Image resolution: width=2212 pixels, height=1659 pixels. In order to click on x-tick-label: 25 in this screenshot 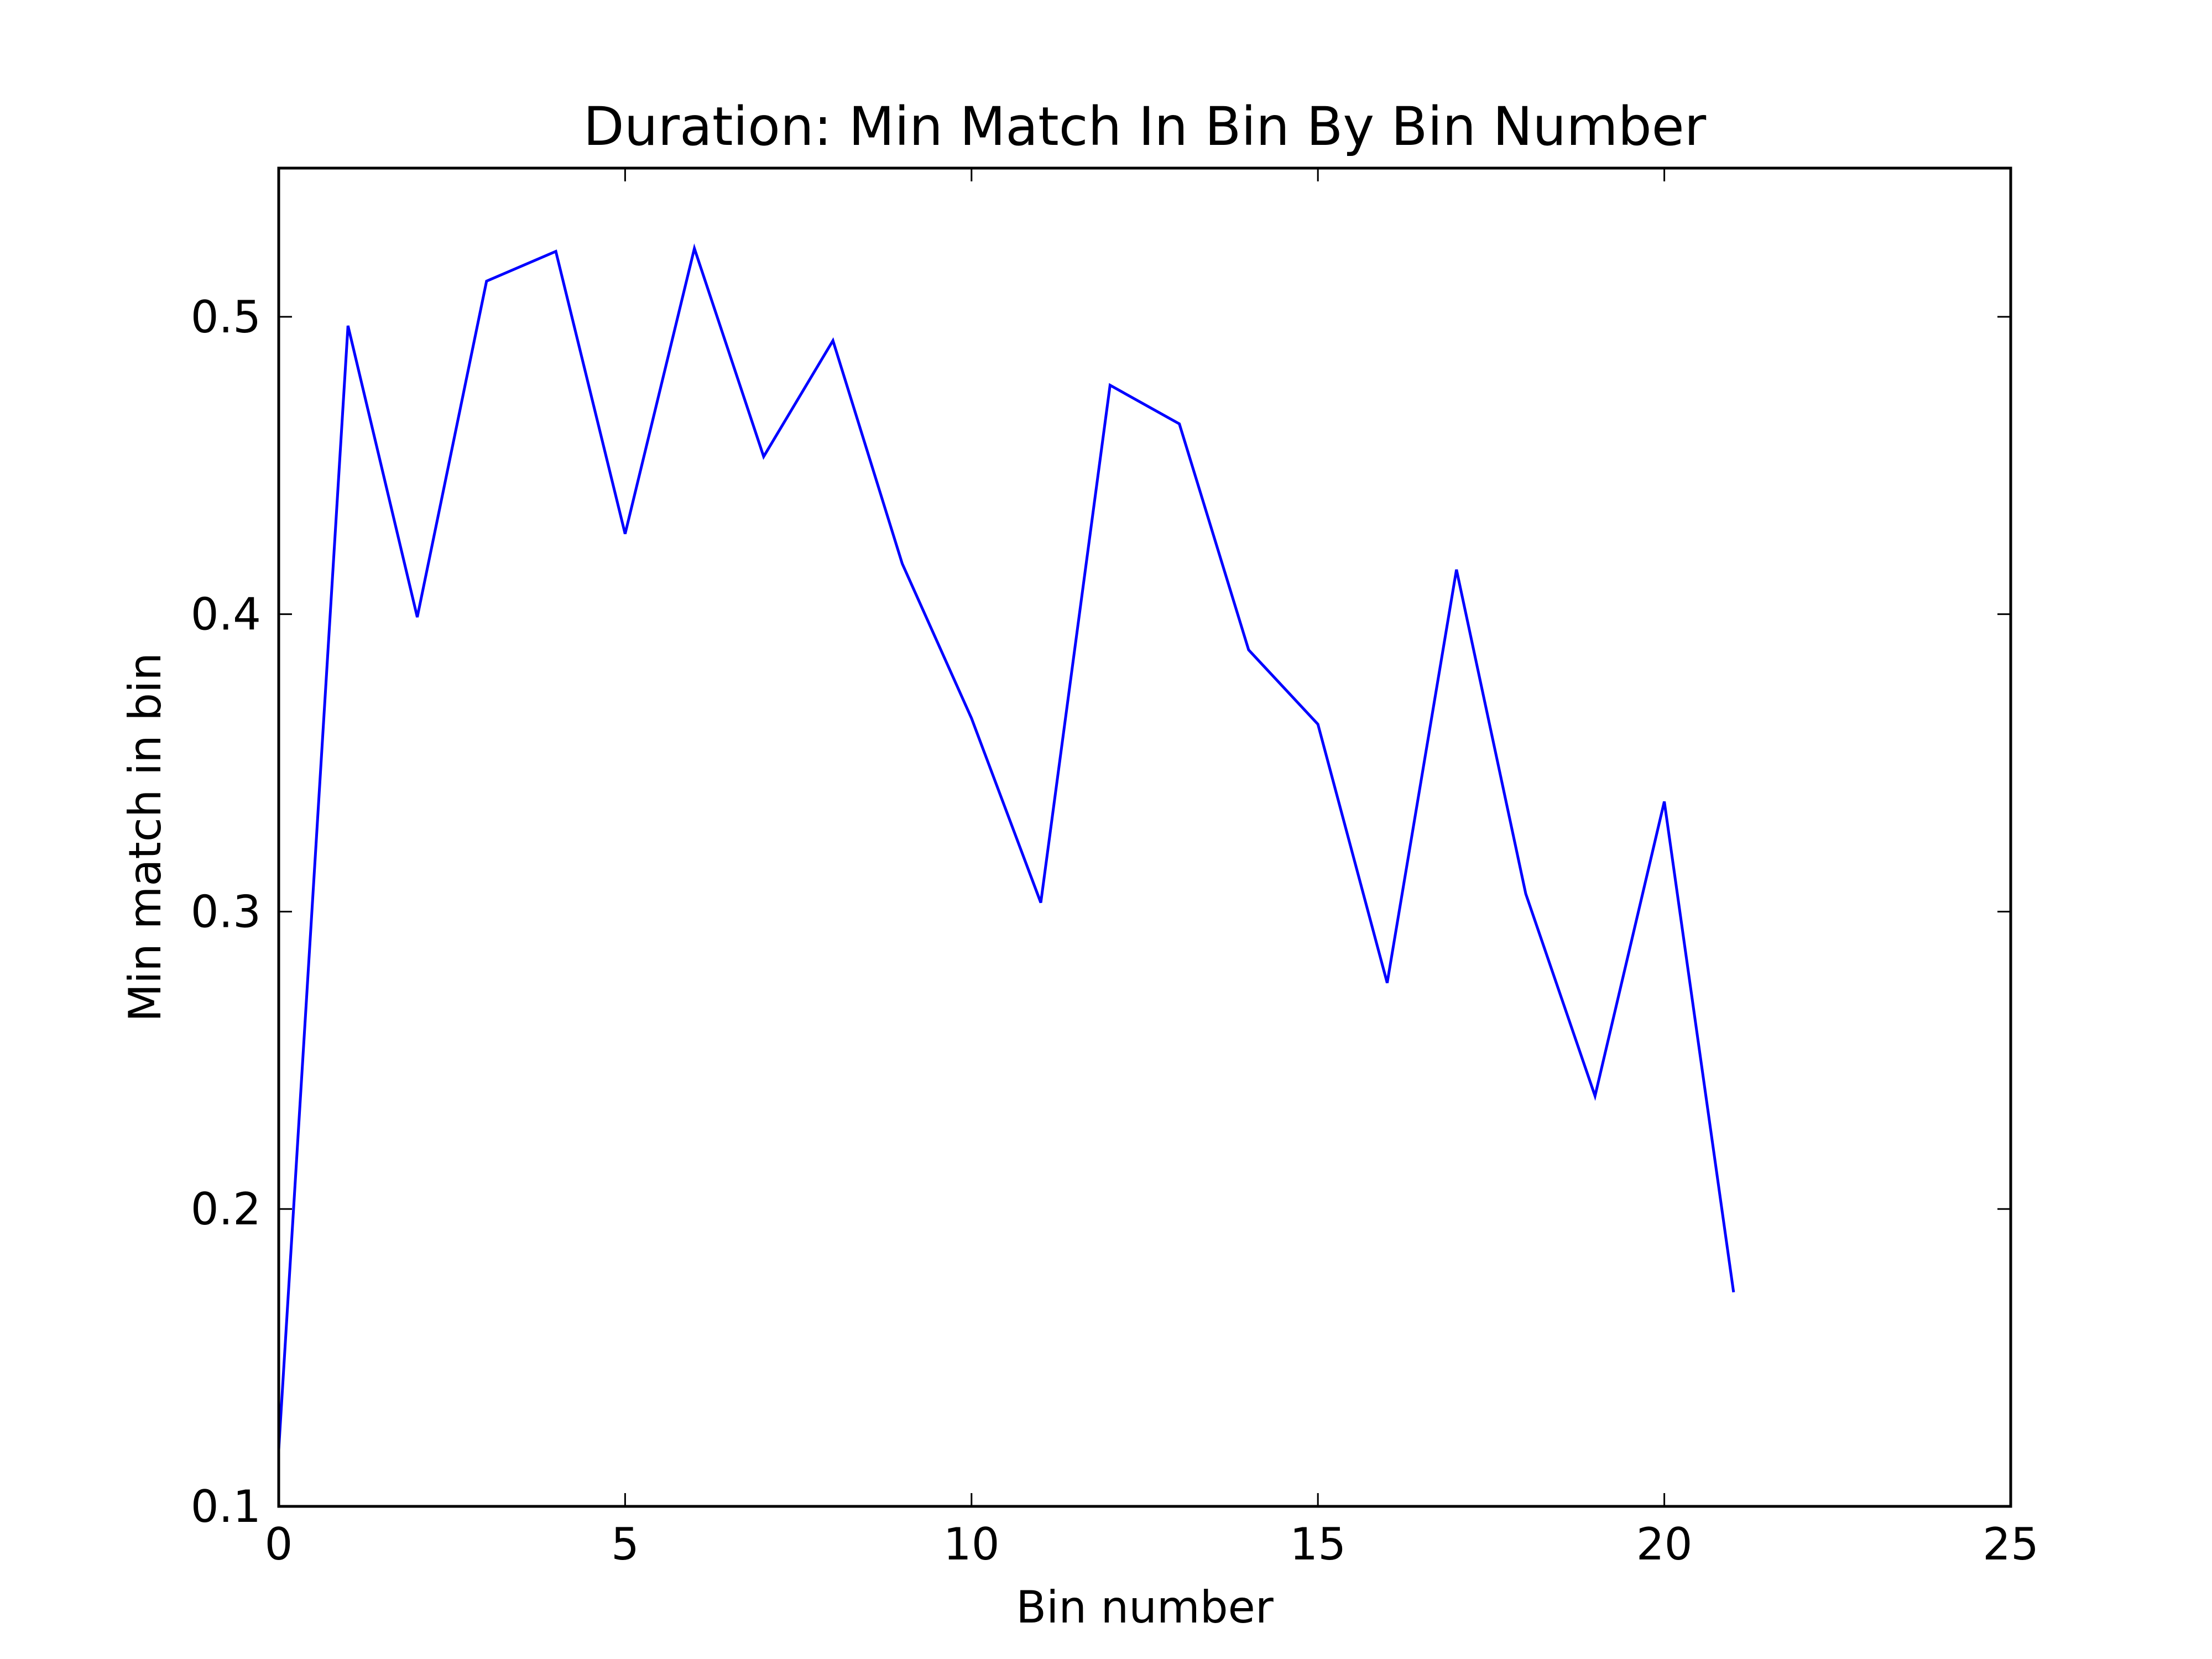, I will do `click(2011, 1545)`.